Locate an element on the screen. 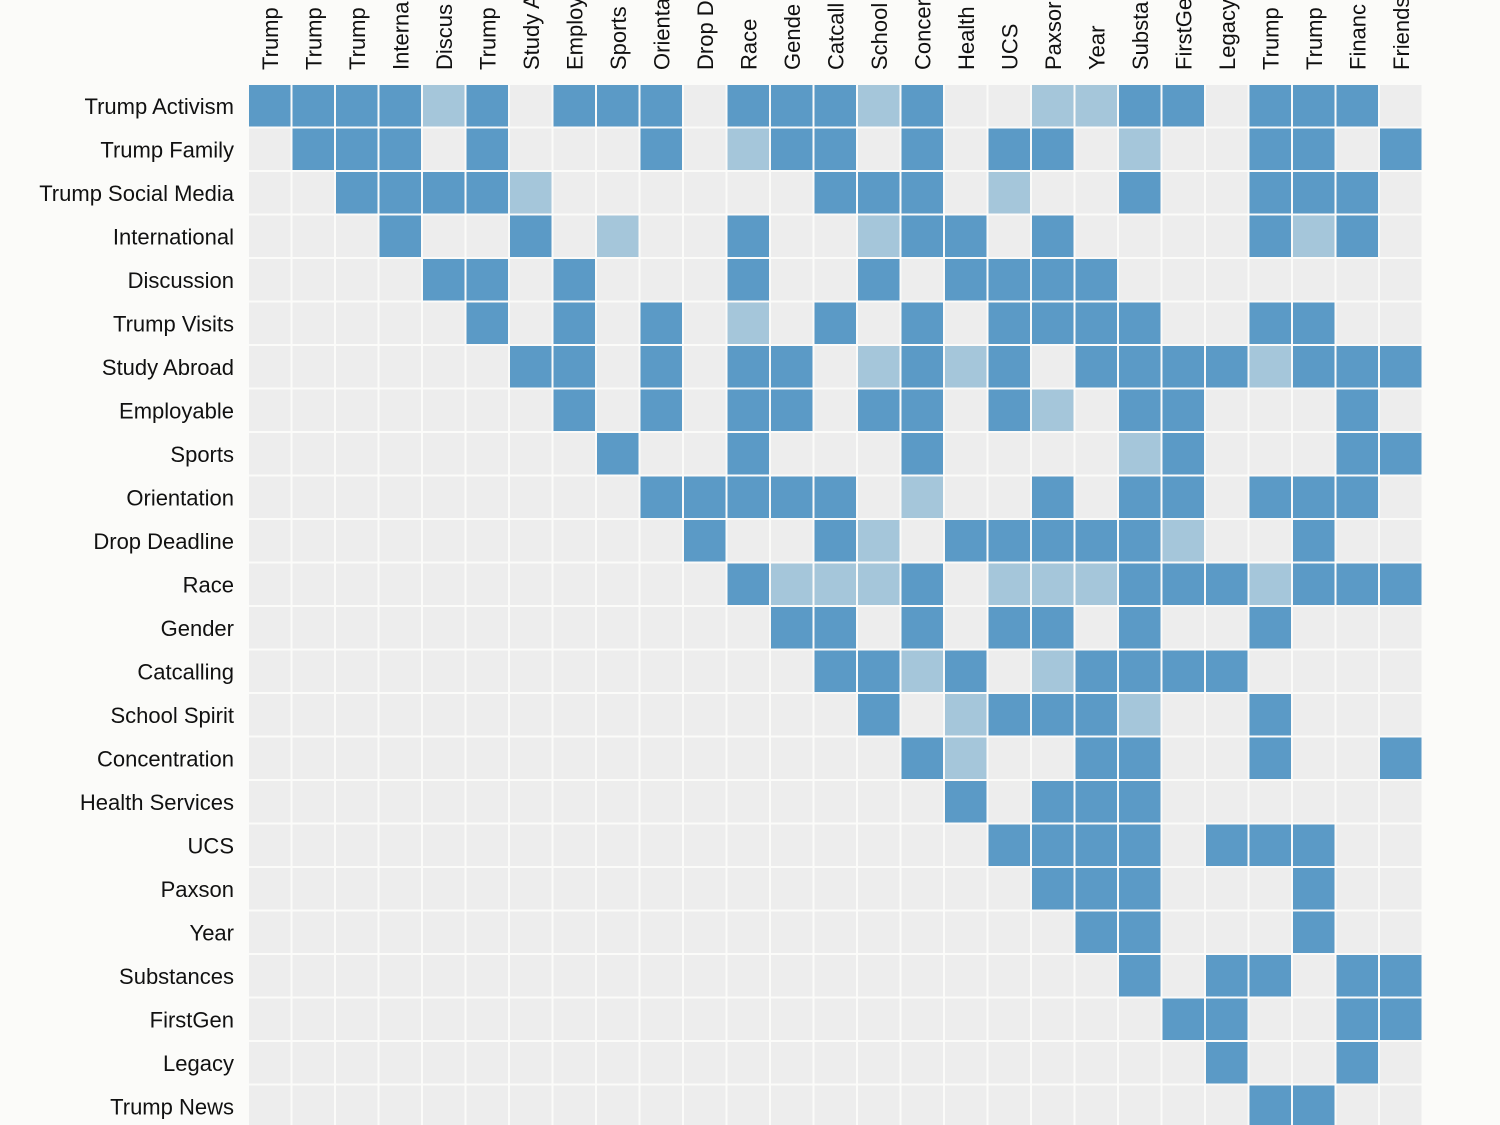 The image size is (1500, 1125). row-label: Gender is located at coordinates (197, 628).